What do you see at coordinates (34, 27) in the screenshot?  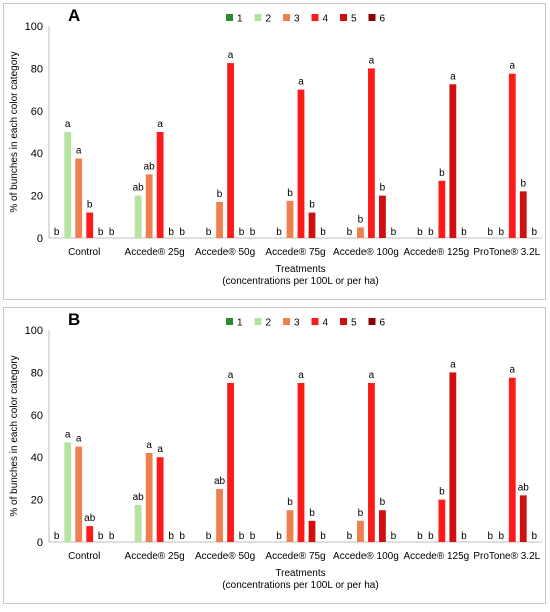 I see `y-tick-label: 100` at bounding box center [34, 27].